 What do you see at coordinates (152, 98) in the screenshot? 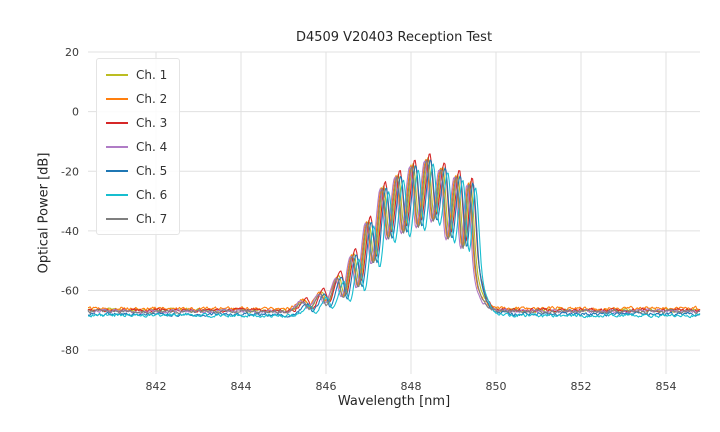
I see `legend-label: Ch. 2` at bounding box center [152, 98].